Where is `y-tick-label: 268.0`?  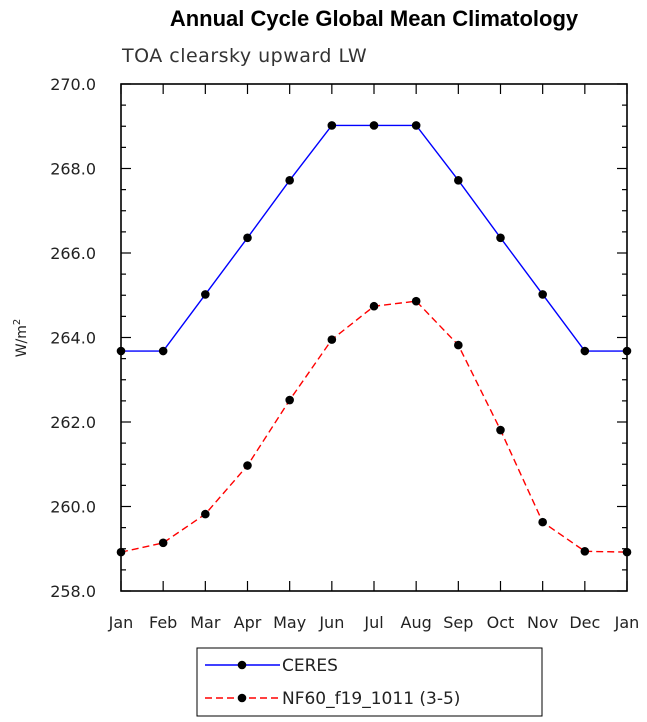
y-tick-label: 268.0 is located at coordinates (73, 169).